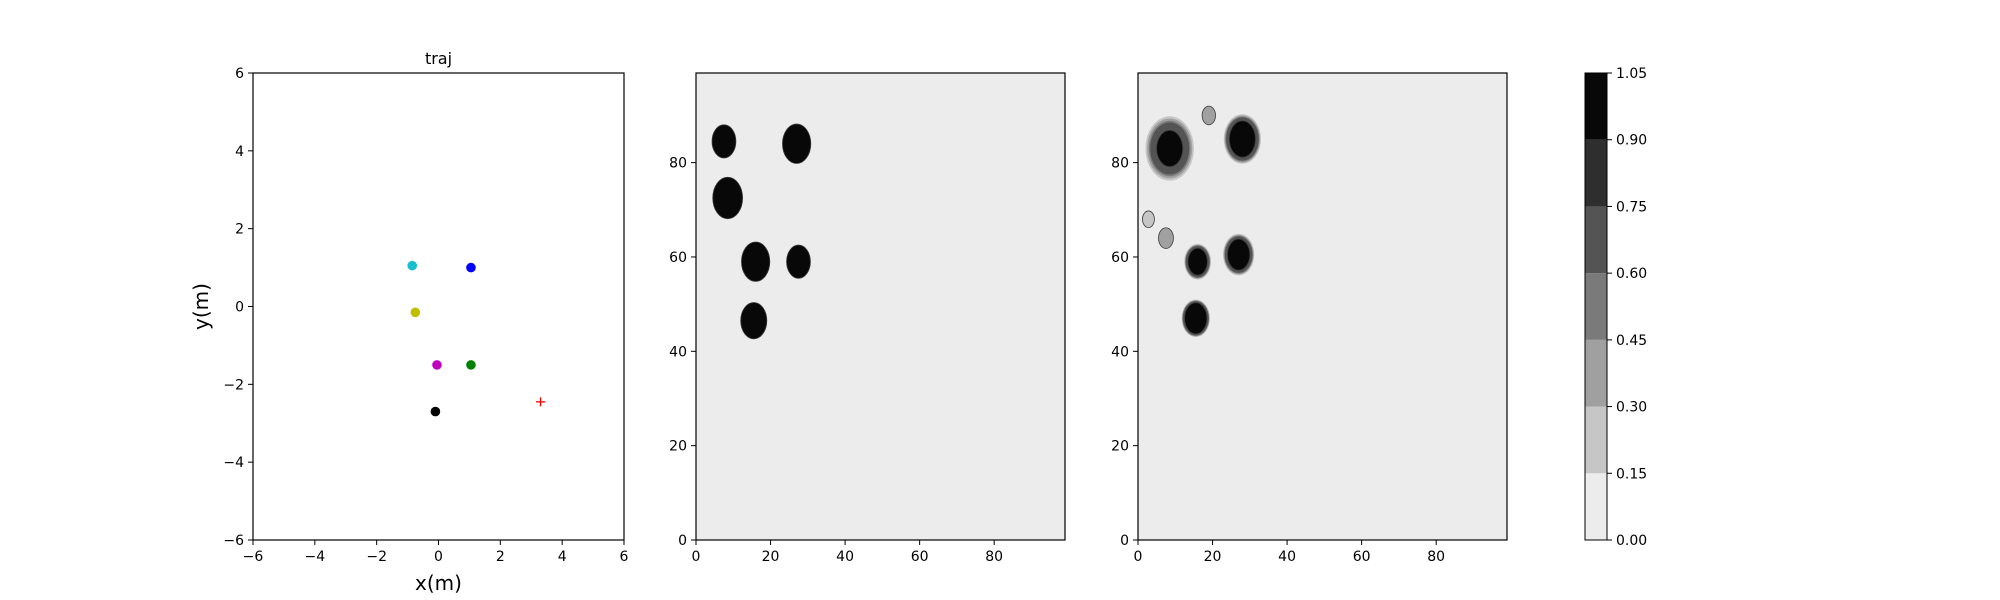  What do you see at coordinates (315, 557) in the screenshot?
I see `x-tick-label: −4` at bounding box center [315, 557].